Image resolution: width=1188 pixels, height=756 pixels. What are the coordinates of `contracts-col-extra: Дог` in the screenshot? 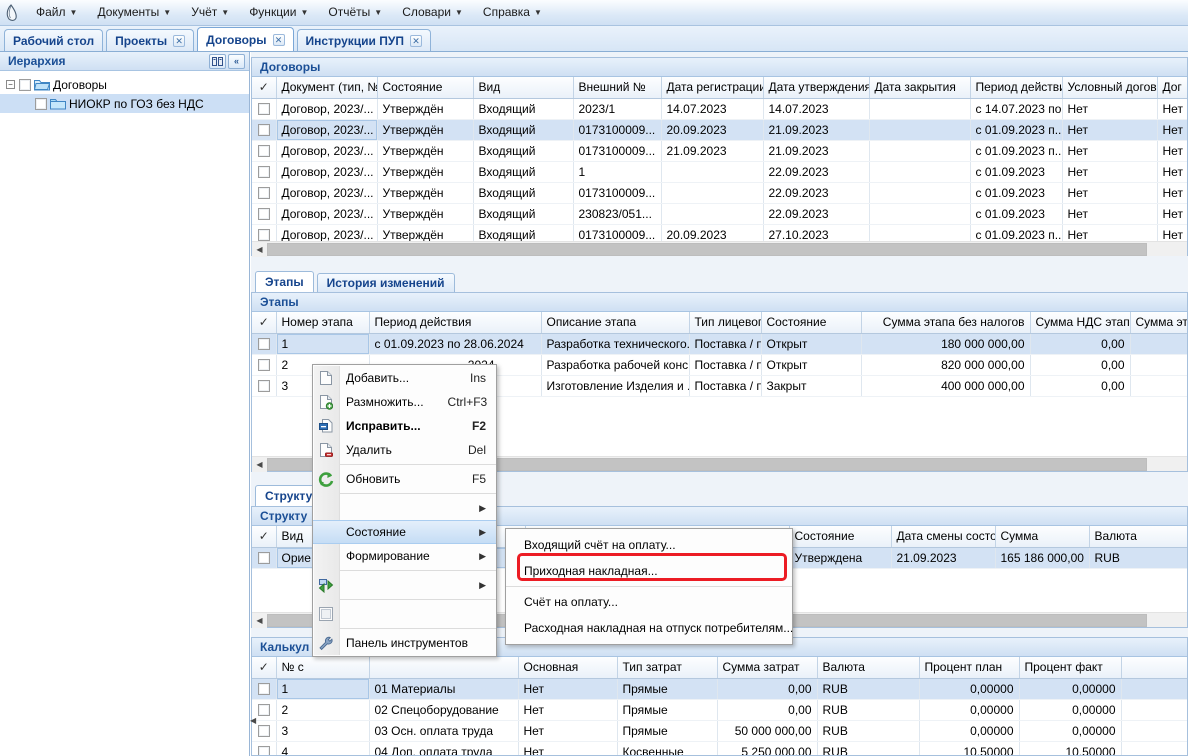 It's located at (1172, 88).